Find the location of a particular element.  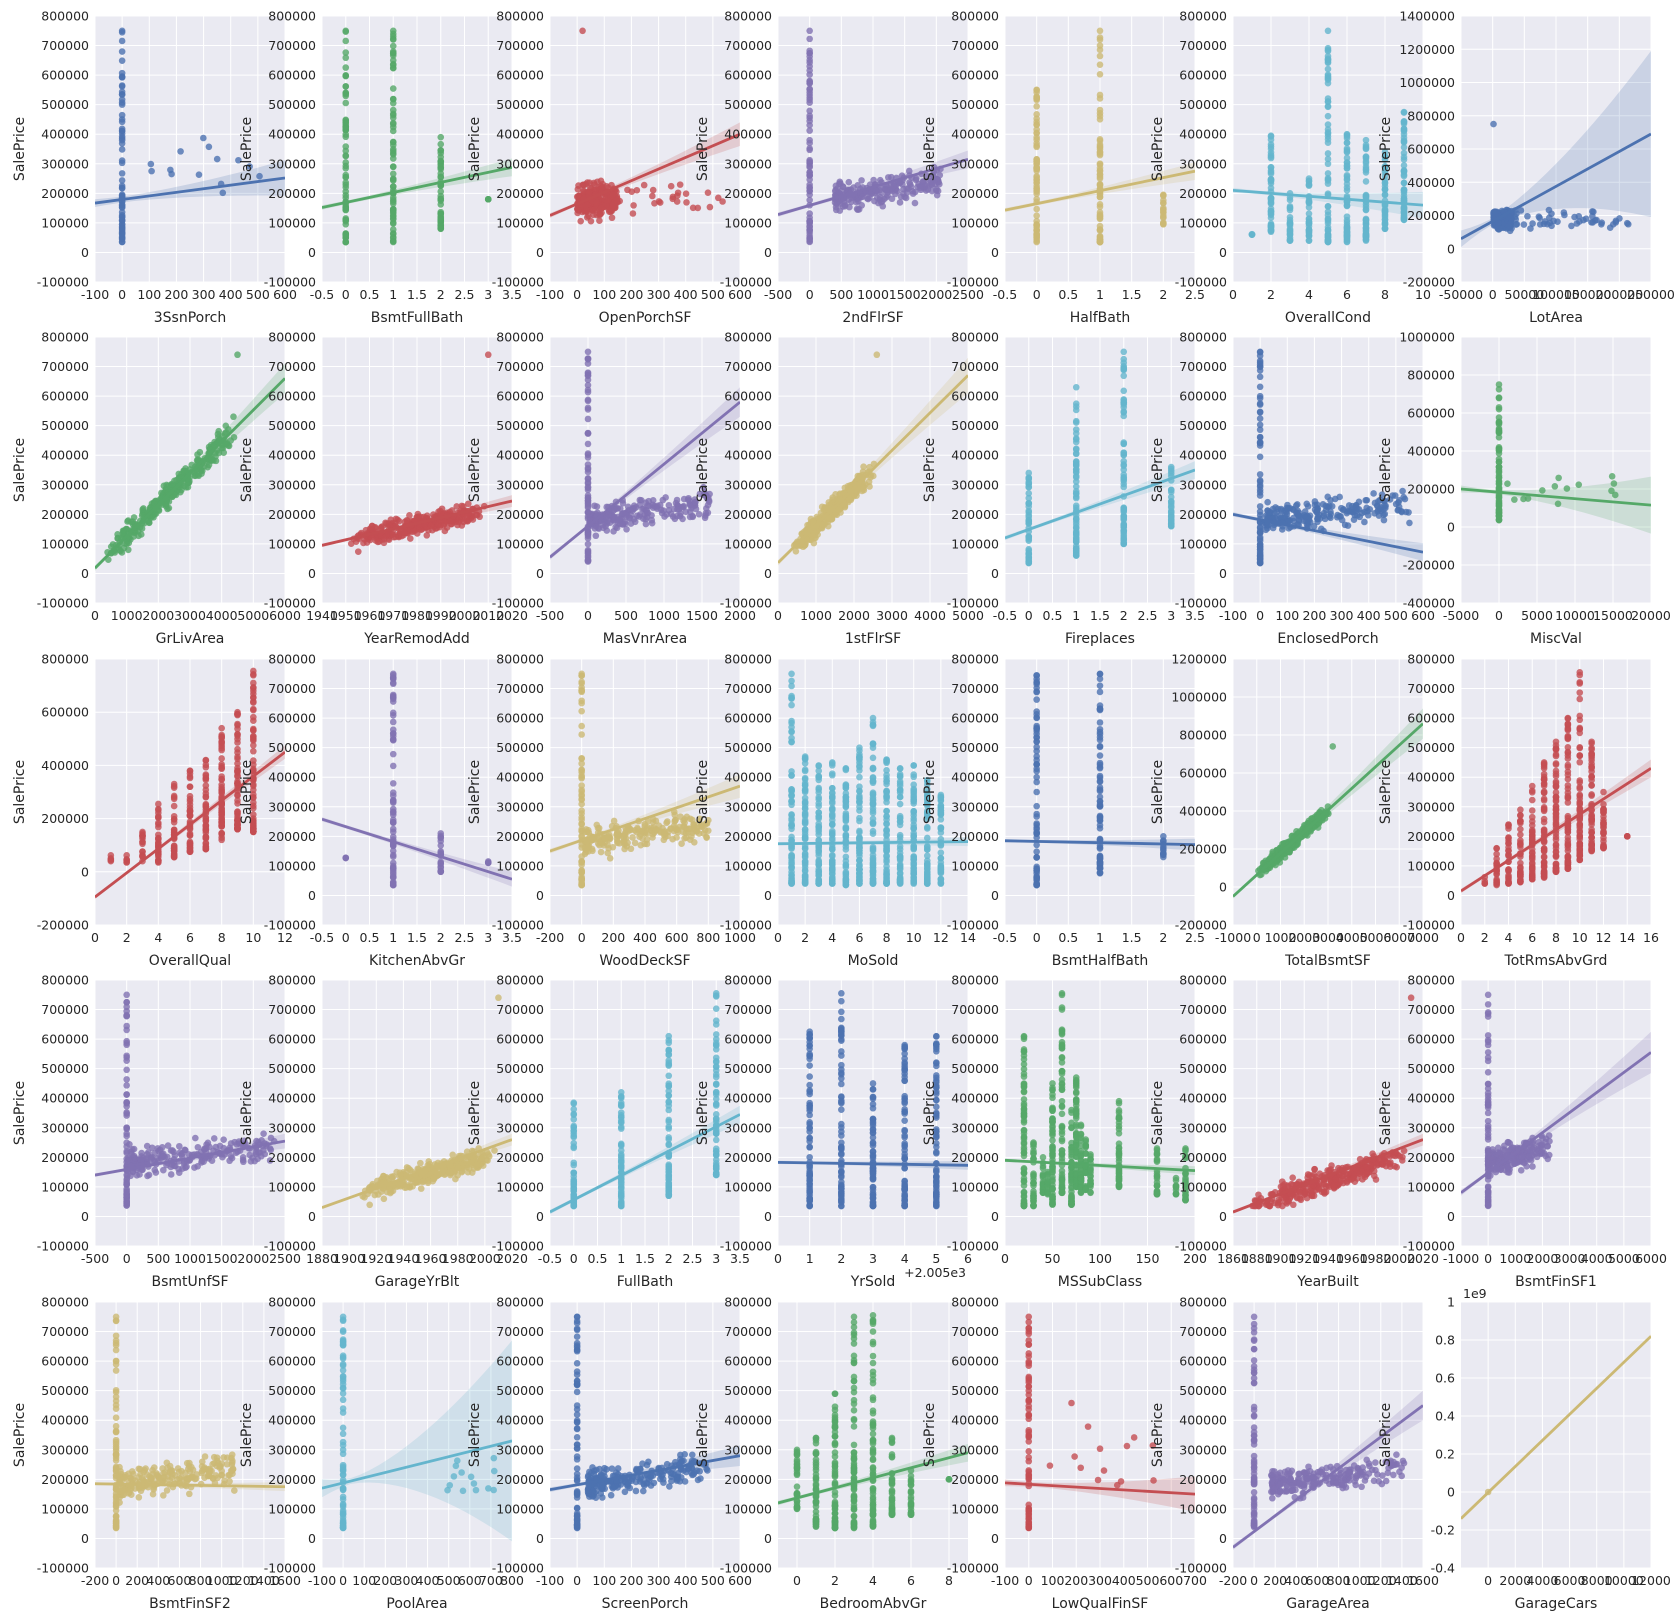

x-tick-label: 3.5 is located at coordinates (512, 294).